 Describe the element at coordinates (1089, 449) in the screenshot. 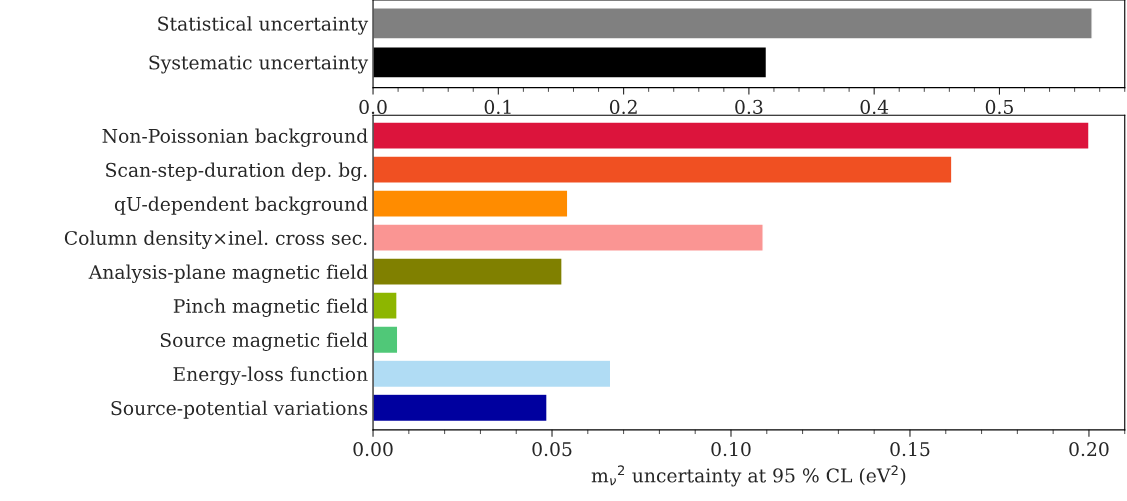

I see `x-tick-label: 0.20` at that location.